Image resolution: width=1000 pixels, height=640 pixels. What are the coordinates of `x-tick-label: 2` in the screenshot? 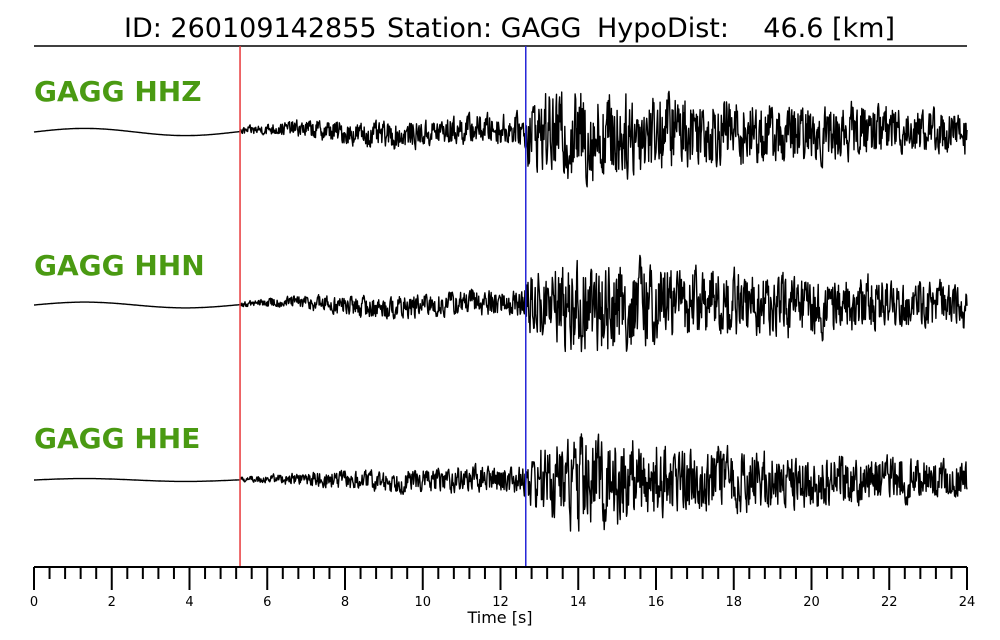 It's located at (112, 602).